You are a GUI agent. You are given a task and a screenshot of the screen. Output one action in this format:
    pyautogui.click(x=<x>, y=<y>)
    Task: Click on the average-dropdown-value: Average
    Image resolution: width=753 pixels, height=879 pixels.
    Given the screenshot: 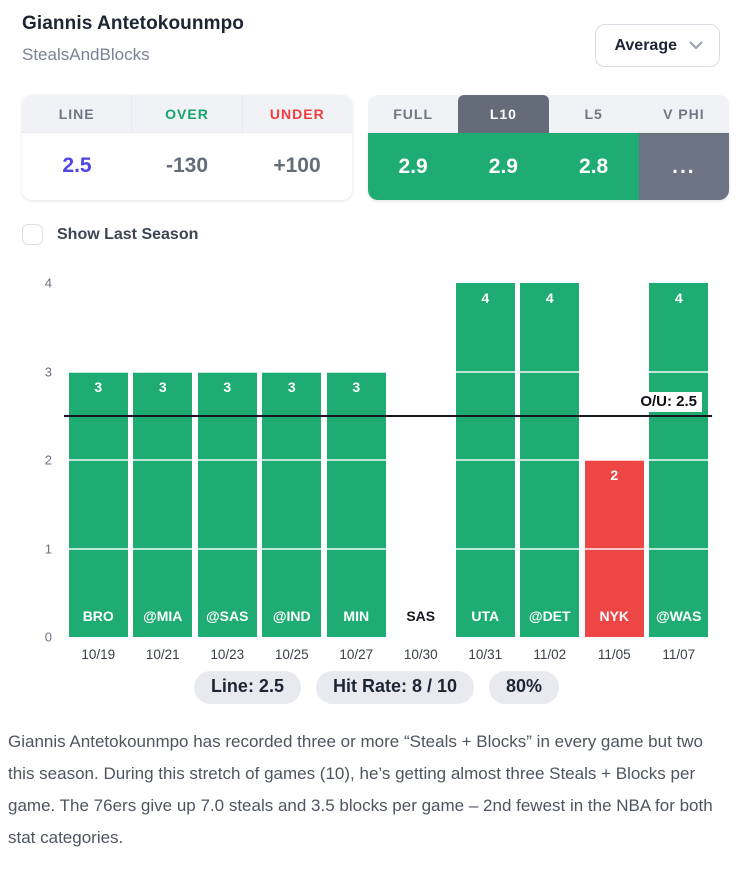 What is the action you would take?
    pyautogui.click(x=645, y=45)
    